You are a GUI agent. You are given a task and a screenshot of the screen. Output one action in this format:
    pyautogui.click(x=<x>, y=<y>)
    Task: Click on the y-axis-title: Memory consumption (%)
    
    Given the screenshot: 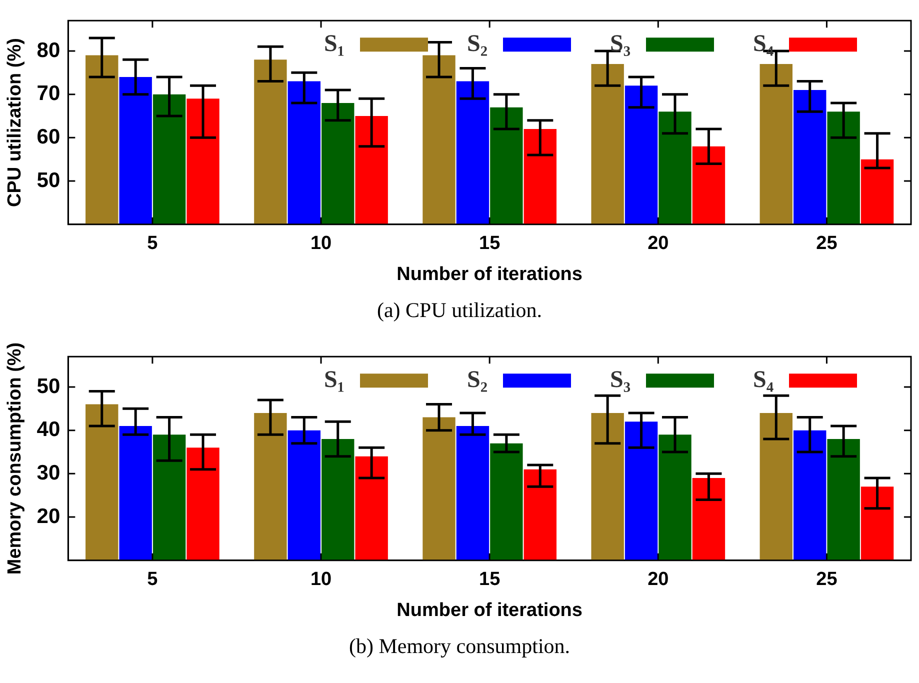 What is the action you would take?
    pyautogui.click(x=15, y=458)
    